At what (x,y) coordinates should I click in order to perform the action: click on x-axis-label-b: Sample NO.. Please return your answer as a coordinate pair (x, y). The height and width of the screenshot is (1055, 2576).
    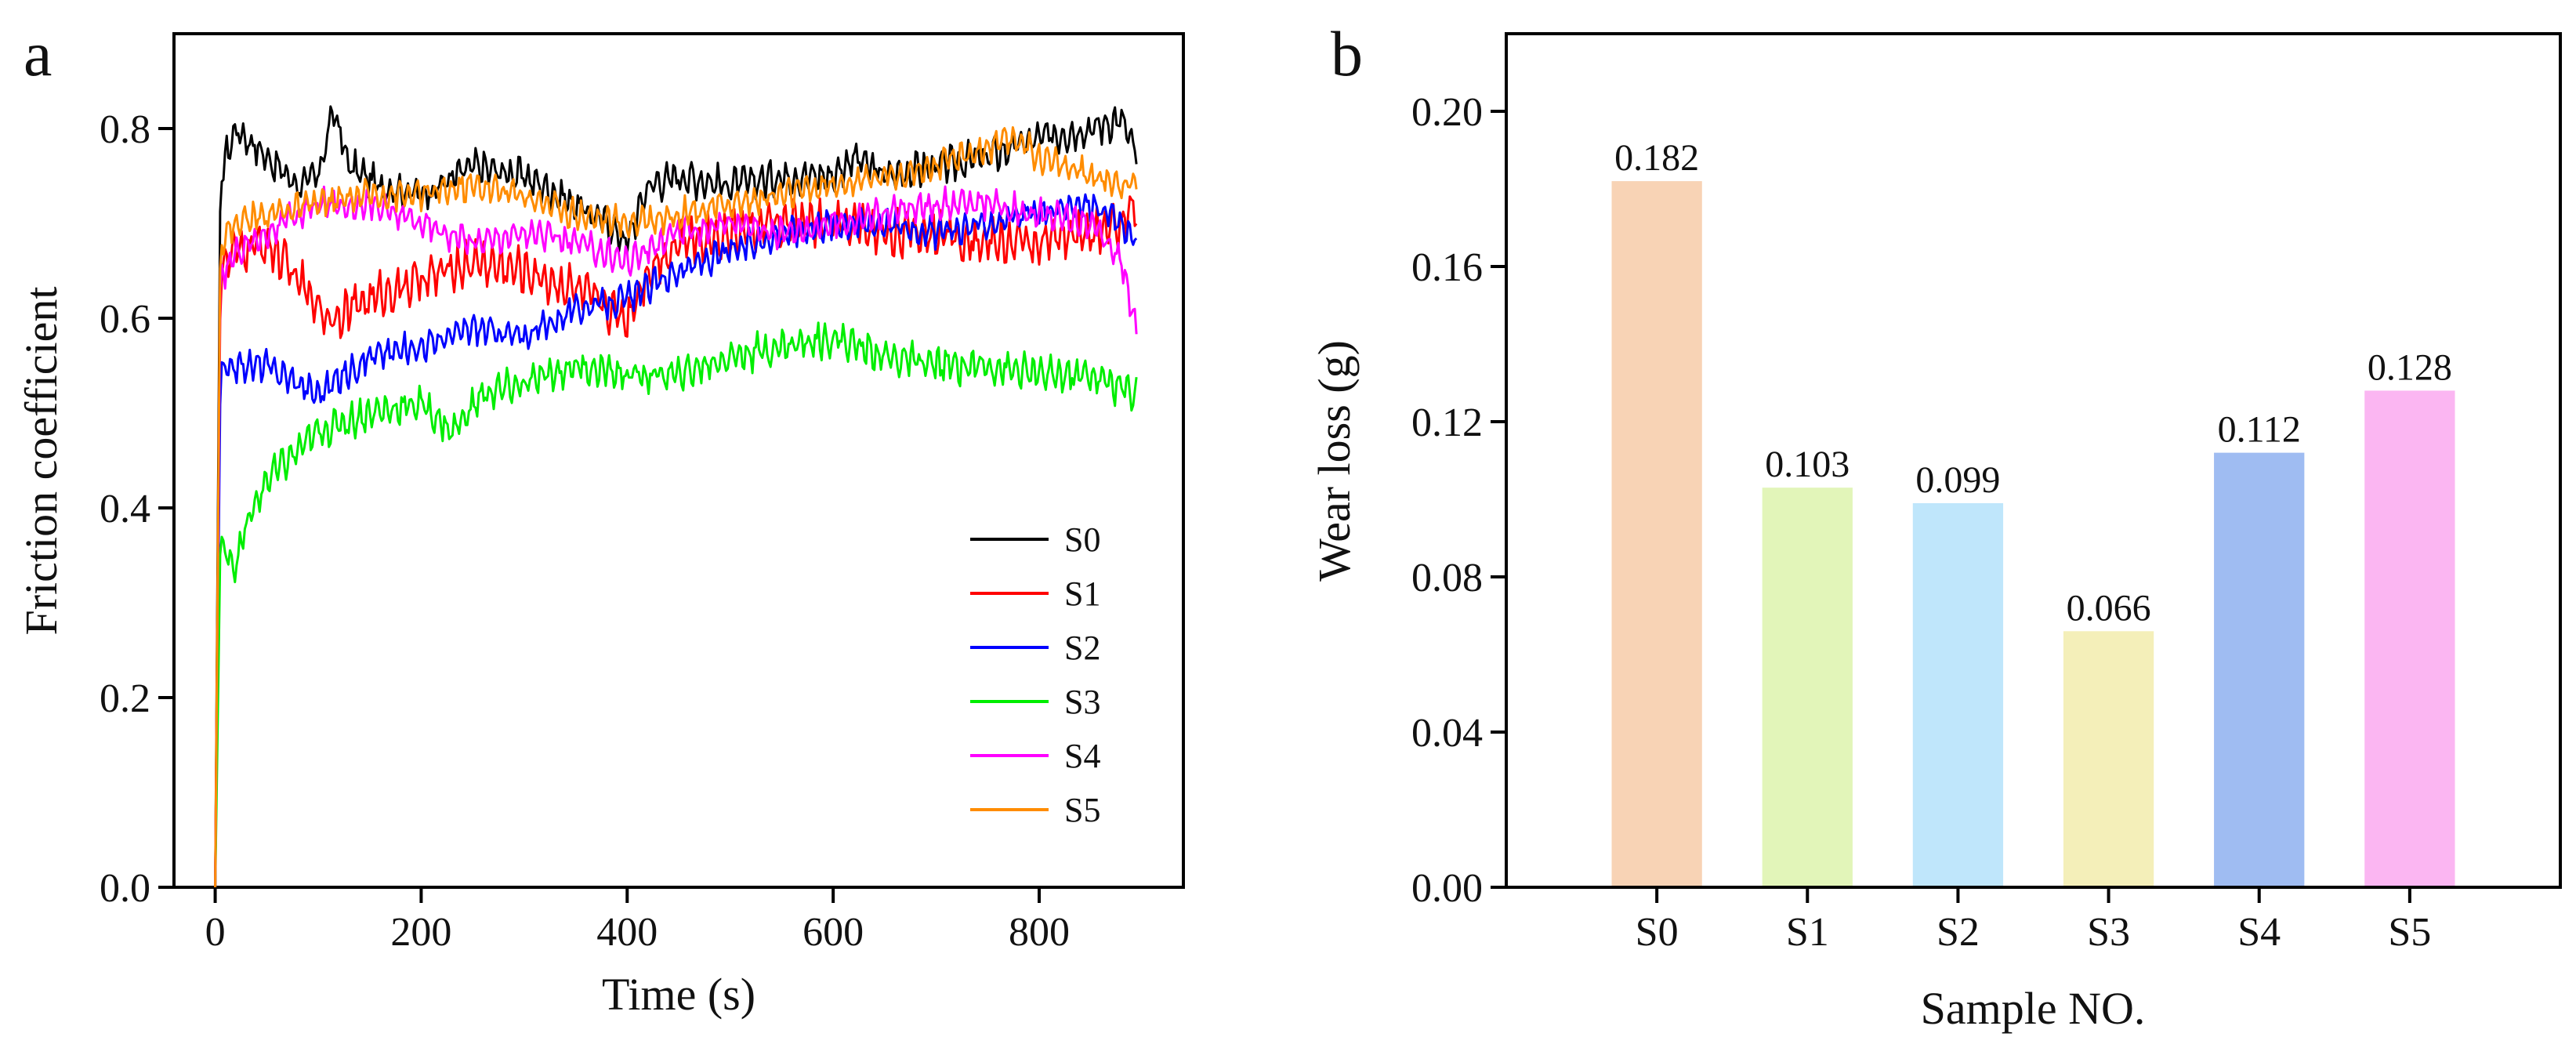
    Looking at the image, I should click on (2033, 1009).